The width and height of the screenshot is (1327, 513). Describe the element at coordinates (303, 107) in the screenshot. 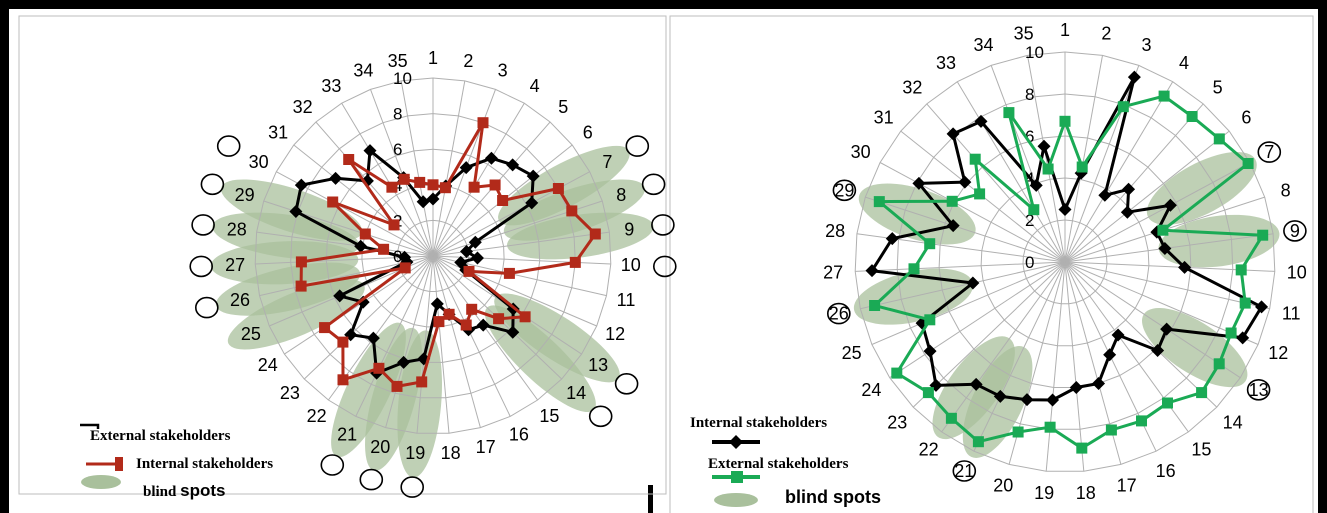

I see `category-tick-label: 32` at that location.